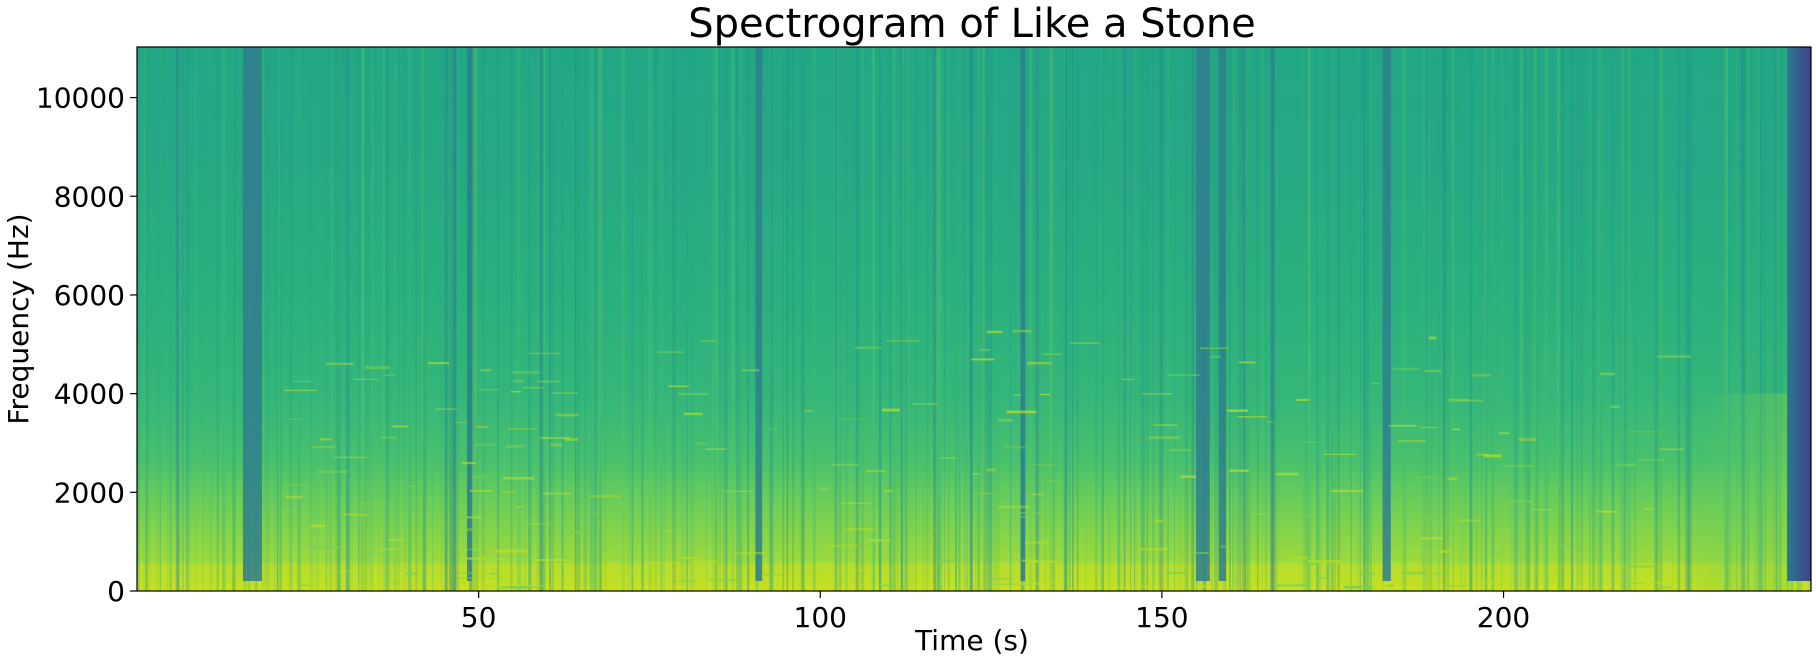 The image size is (1816, 665). I want to click on x-tick-label: 200, so click(1503, 617).